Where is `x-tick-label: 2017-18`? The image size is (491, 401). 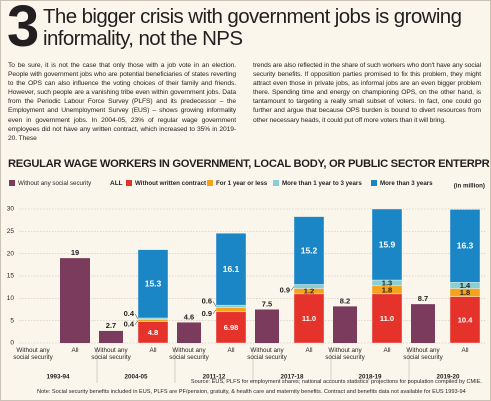 x-tick-label: 2017-18 is located at coordinates (292, 377).